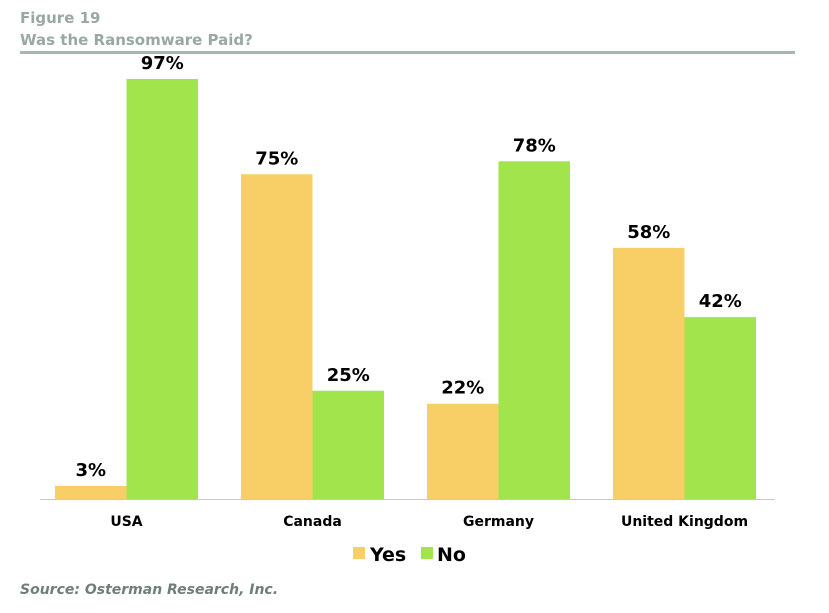  I want to click on title-divider, so click(407, 52).